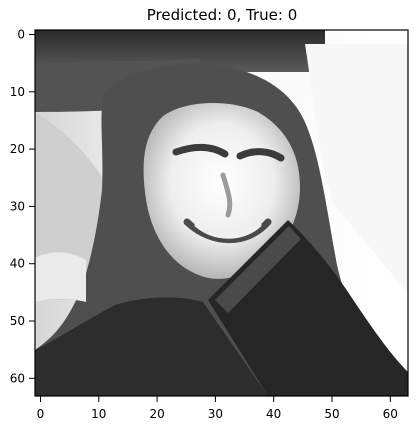 Image resolution: width=417 pixels, height=433 pixels. What do you see at coordinates (222, 15) in the screenshot?
I see `chart-title: Predicted: 0, True: 0` at bounding box center [222, 15].